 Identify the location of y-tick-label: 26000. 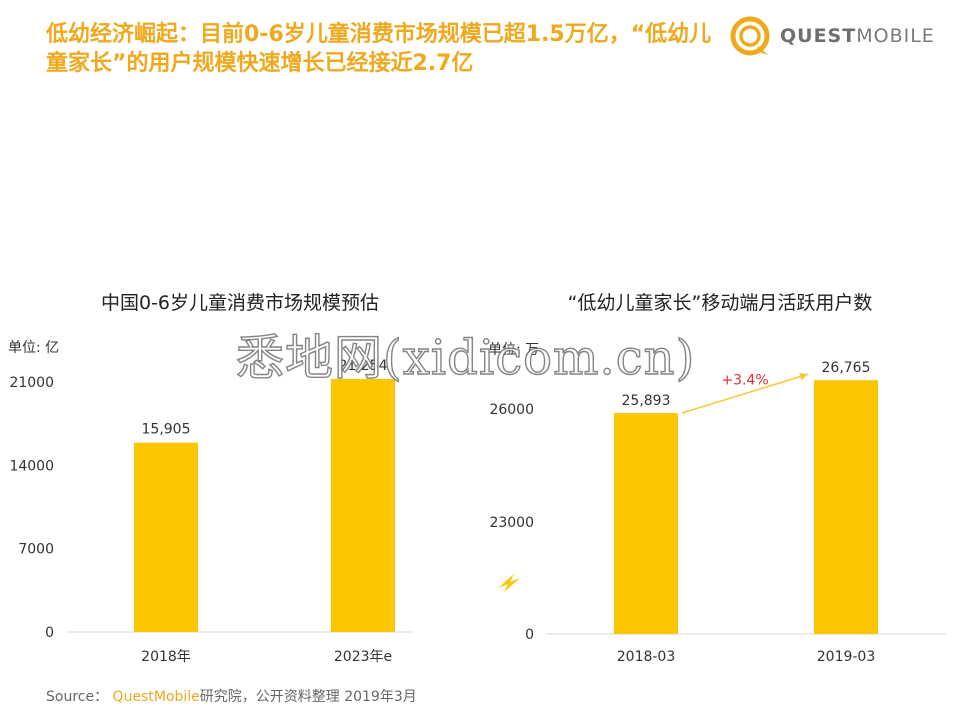
(511, 410).